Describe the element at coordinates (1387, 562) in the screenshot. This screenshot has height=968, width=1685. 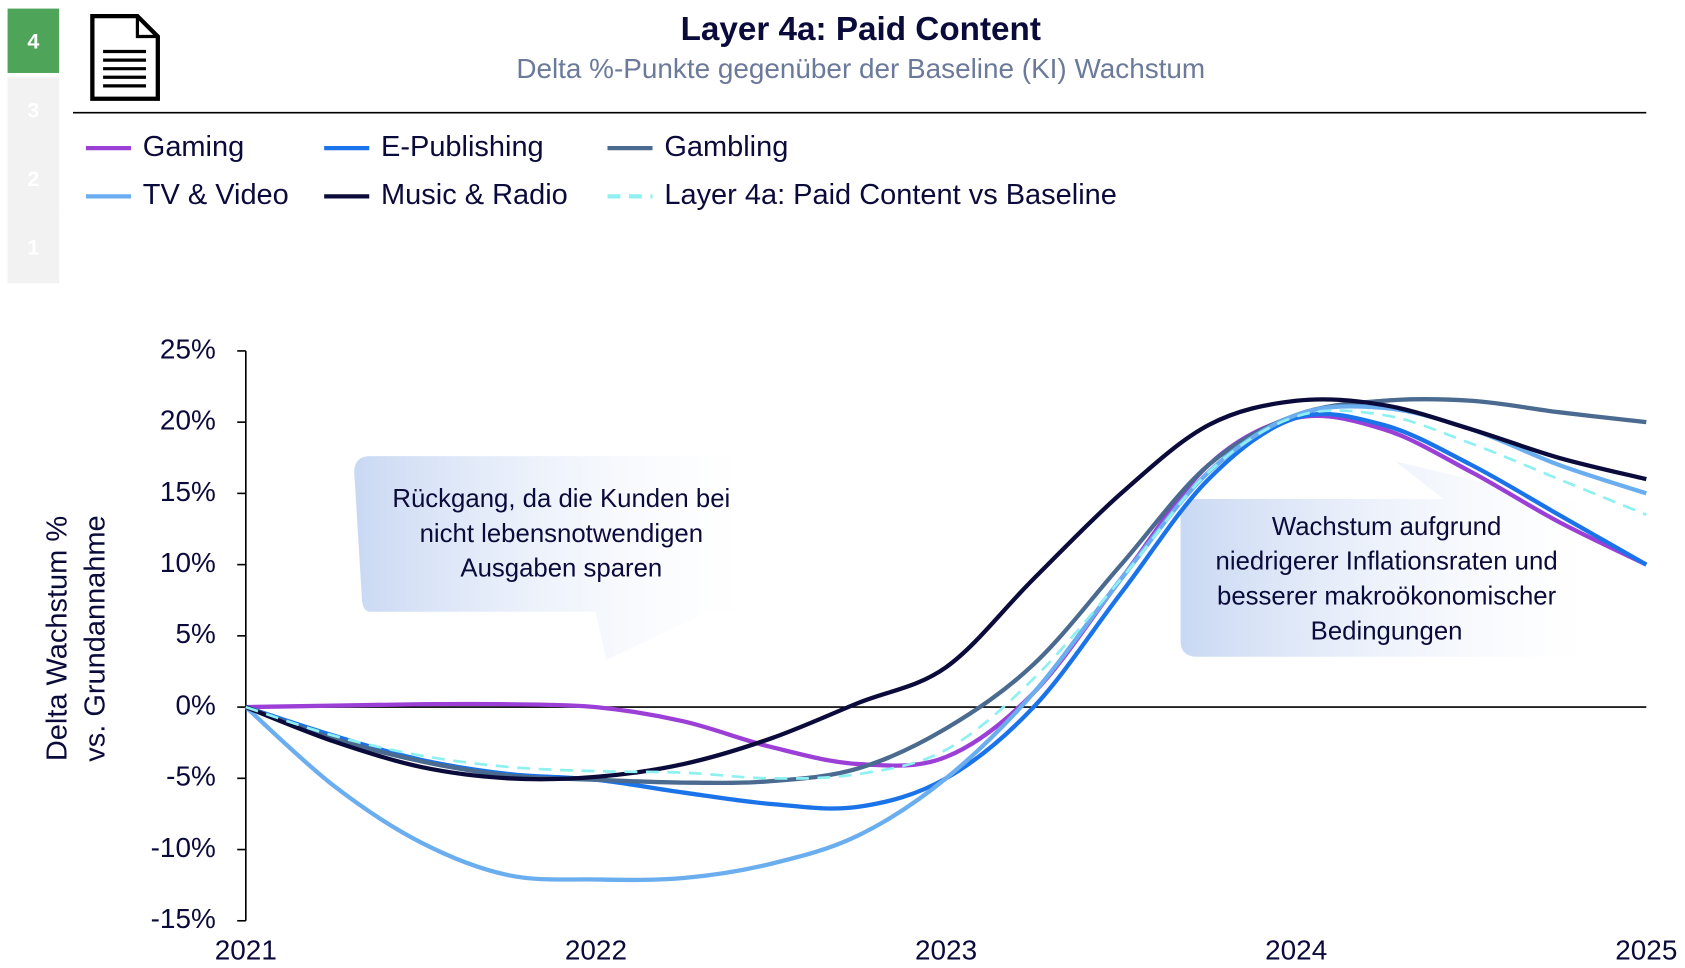
I see `annotation: niedrigerer Inflationsraten und` at that location.